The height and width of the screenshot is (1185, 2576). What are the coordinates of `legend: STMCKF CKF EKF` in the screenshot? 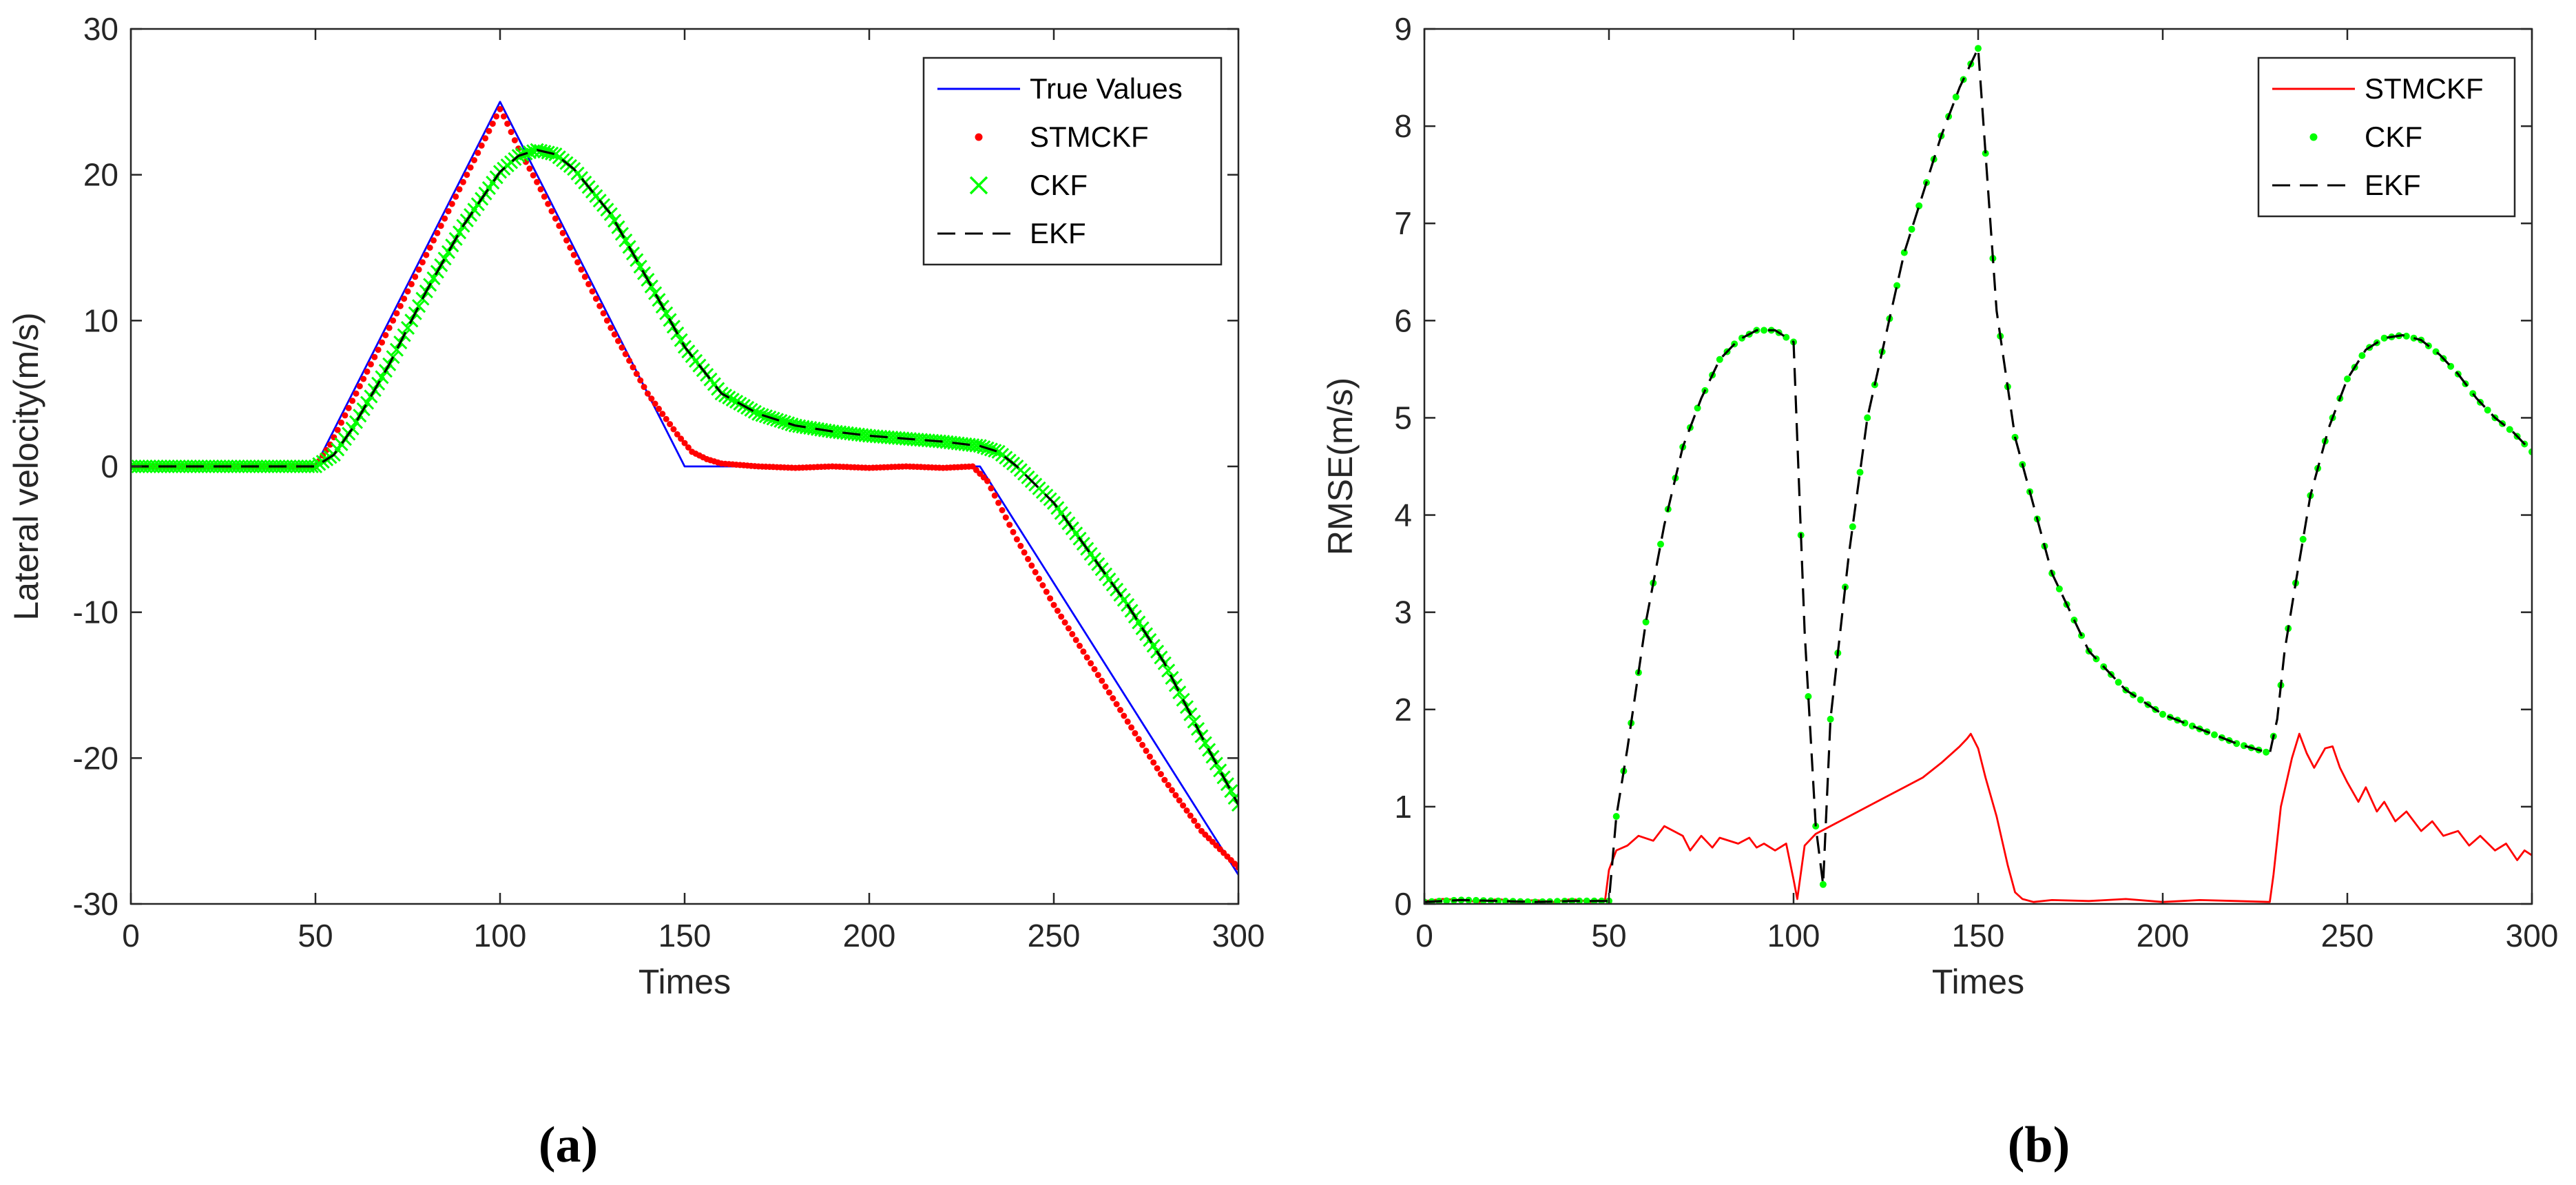 It's located at (2386, 137).